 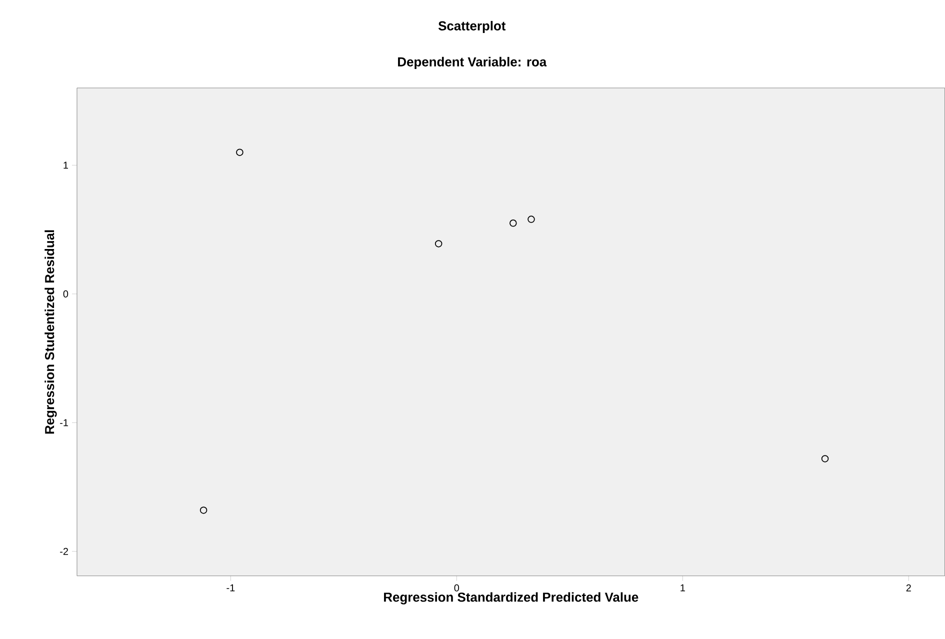 What do you see at coordinates (66, 165) in the screenshot?
I see `y-tick-label: 1` at bounding box center [66, 165].